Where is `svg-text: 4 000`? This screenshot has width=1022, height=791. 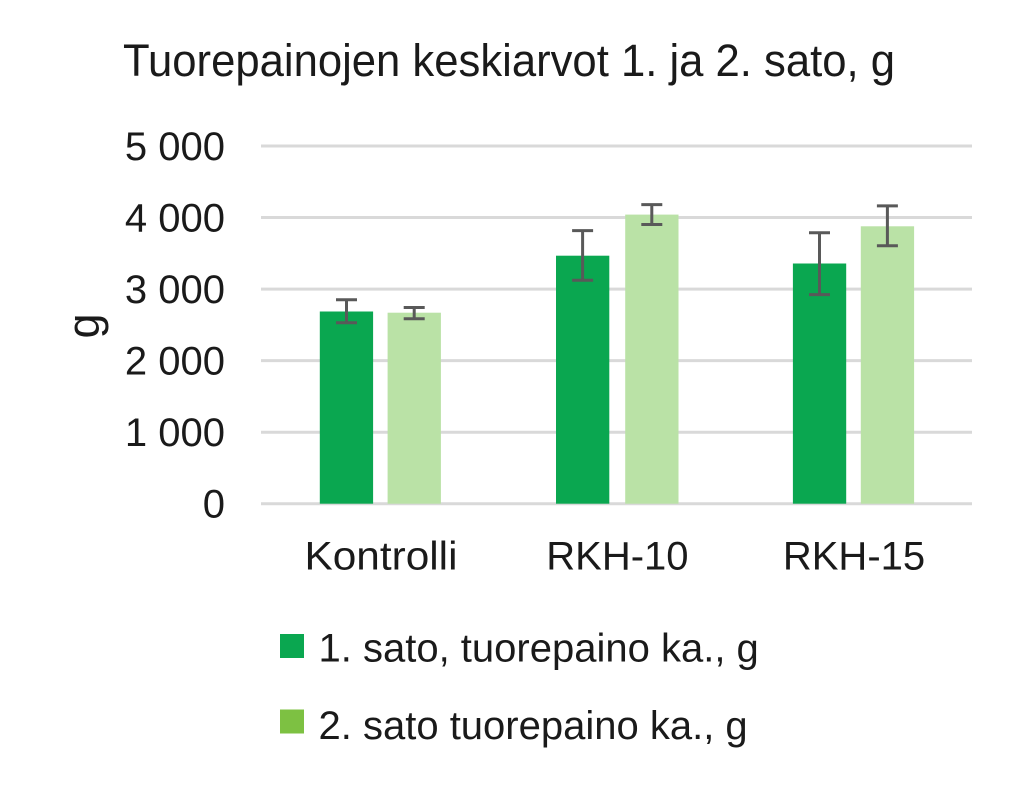 svg-text: 4 000 is located at coordinates (175, 218).